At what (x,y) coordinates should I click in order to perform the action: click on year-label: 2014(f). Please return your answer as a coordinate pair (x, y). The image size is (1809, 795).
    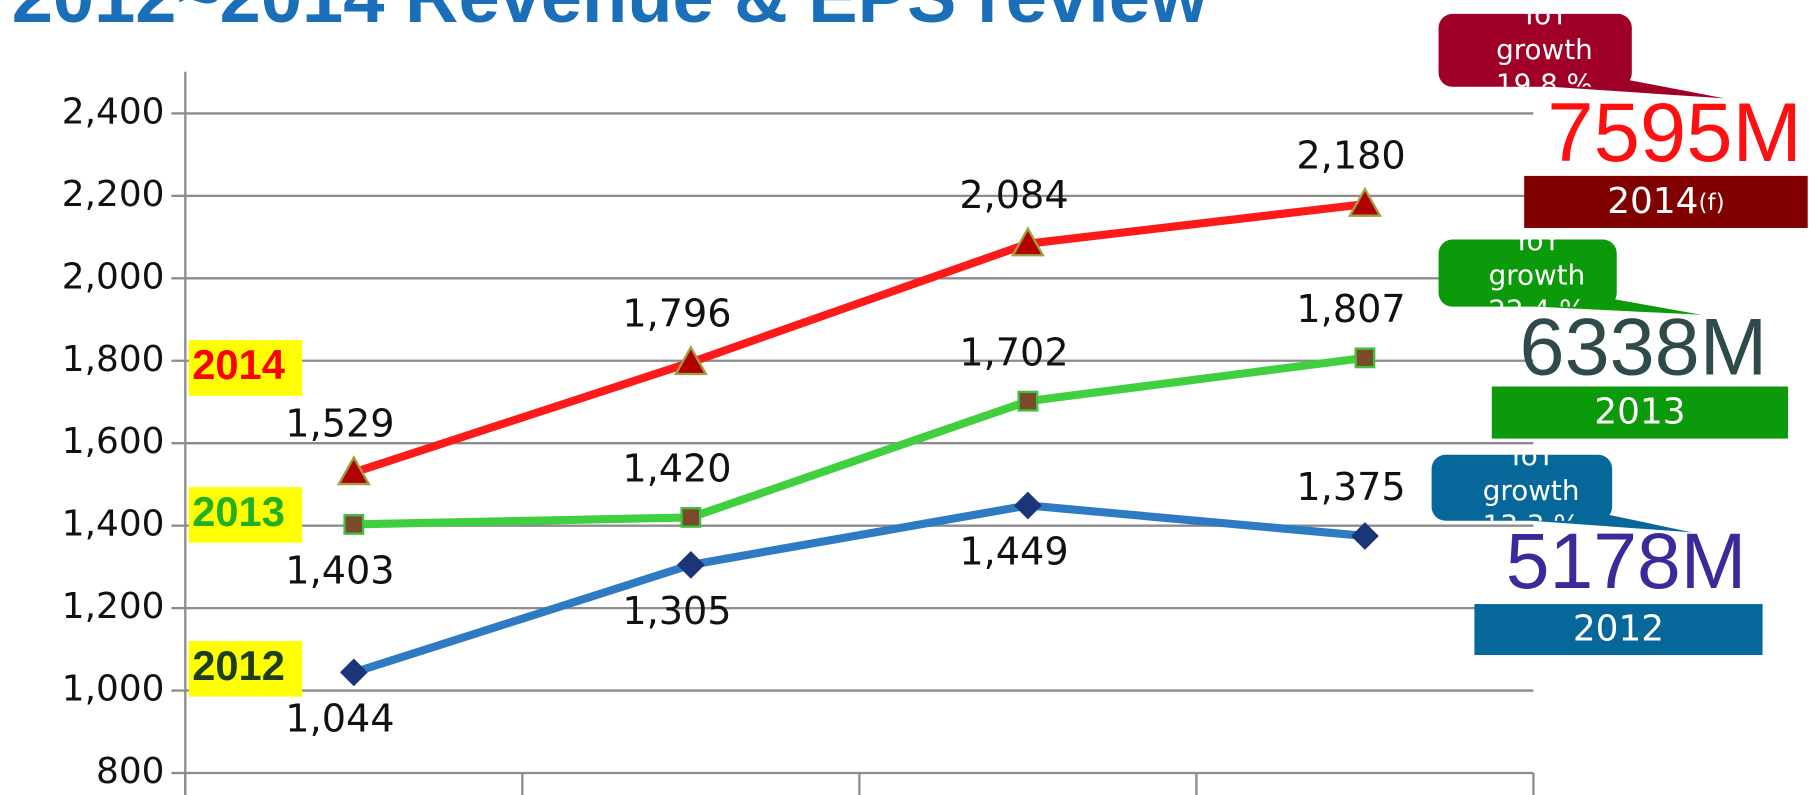
    Looking at the image, I should click on (1665, 201).